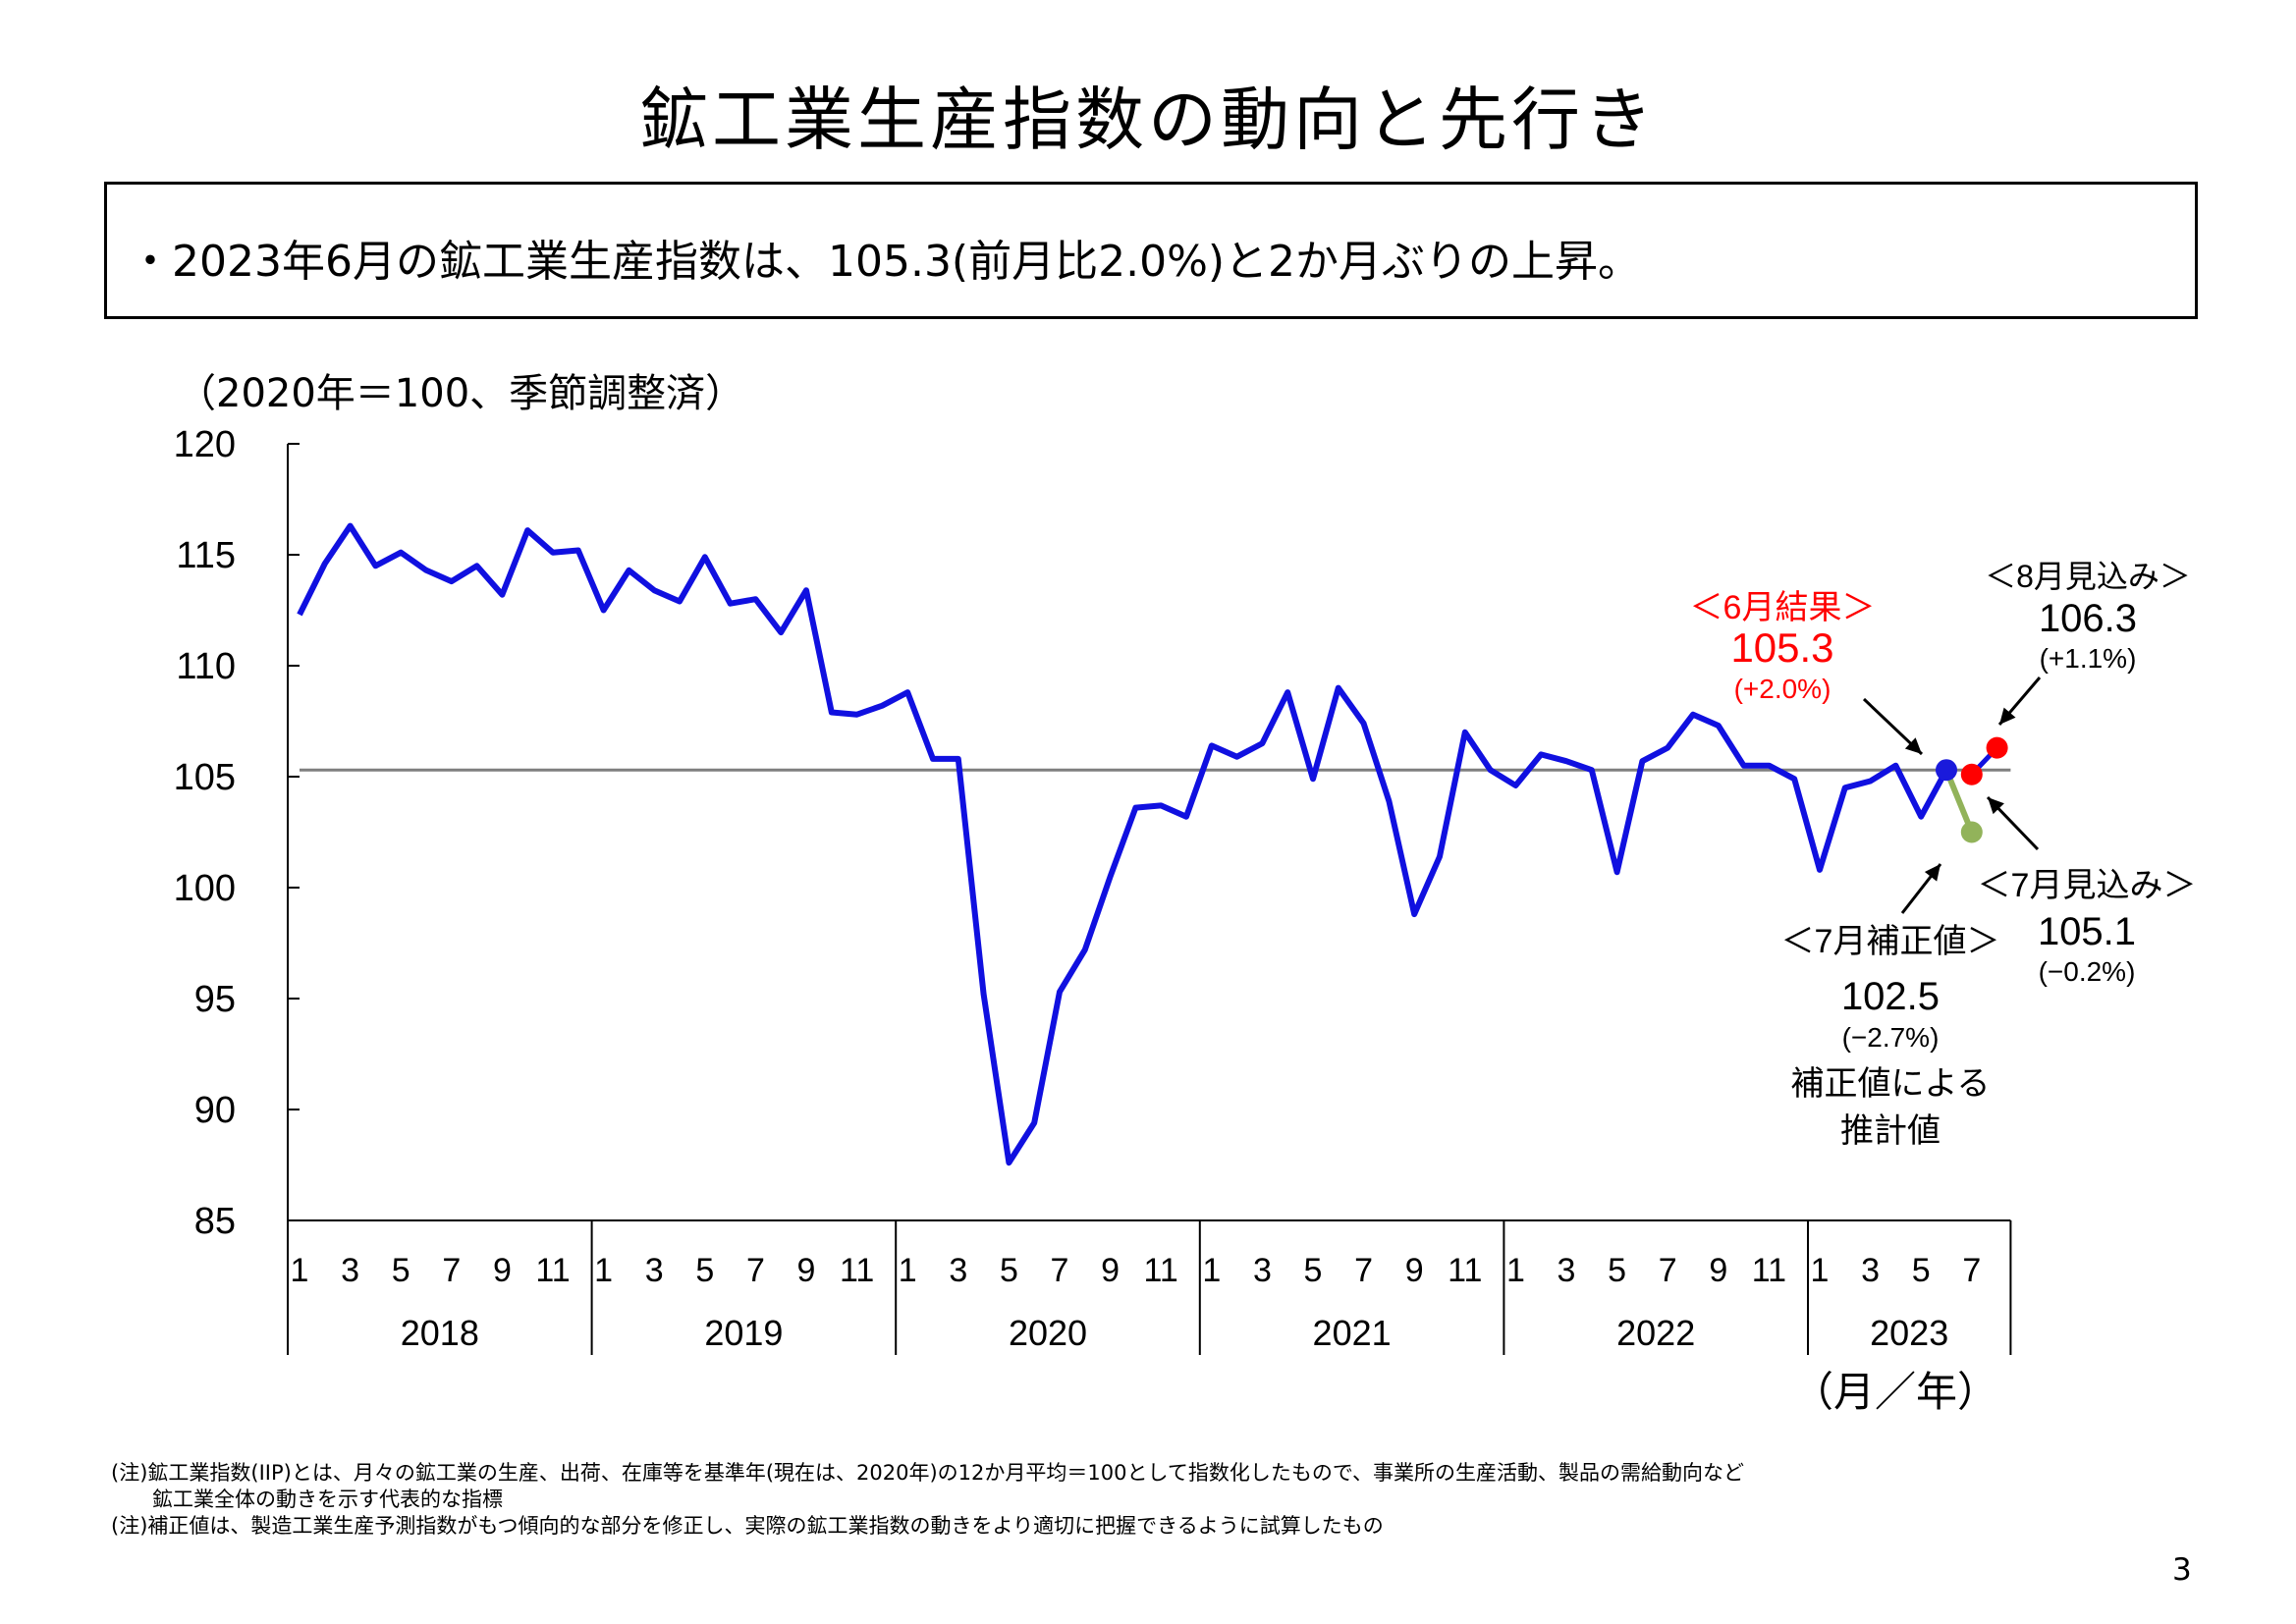 The image size is (2296, 1624). Describe the element at coordinates (205, 444) in the screenshot. I see `y-tick-label: 120` at that location.